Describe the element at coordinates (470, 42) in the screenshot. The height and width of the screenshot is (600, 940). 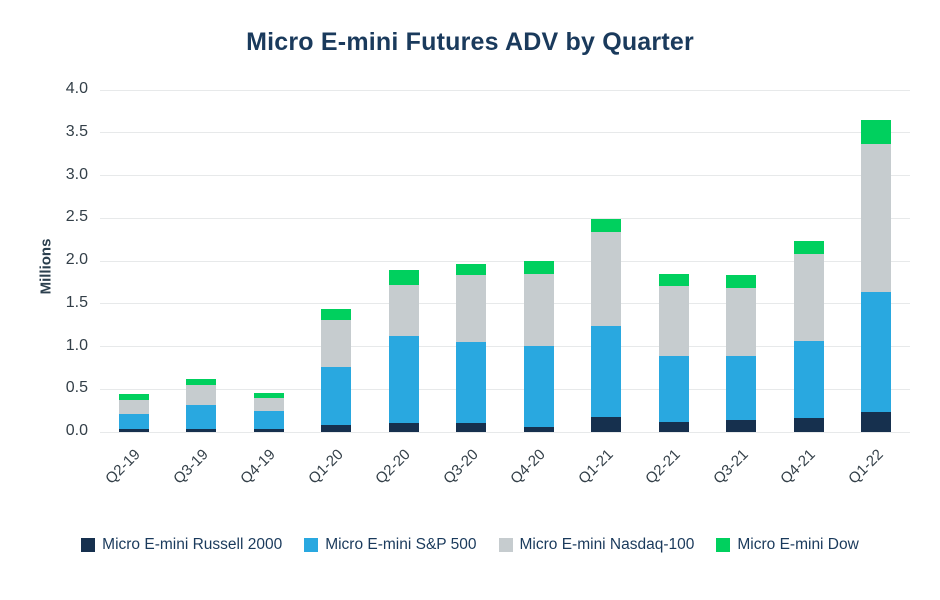
I see `chart-title: Micro E-mini Futures ADV by Quarter` at that location.